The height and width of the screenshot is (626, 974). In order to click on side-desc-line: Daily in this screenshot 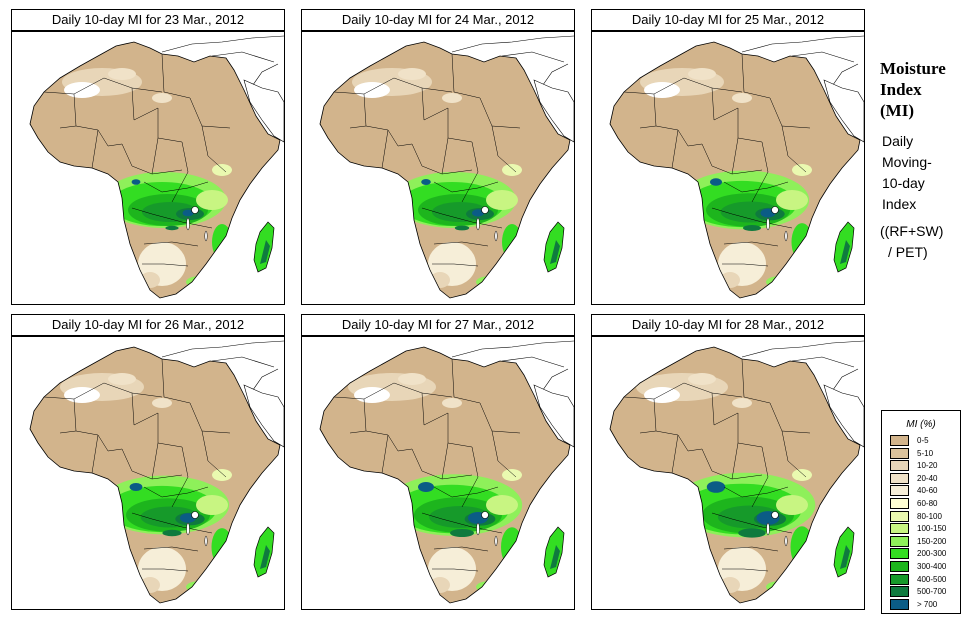, I will do `click(898, 141)`.